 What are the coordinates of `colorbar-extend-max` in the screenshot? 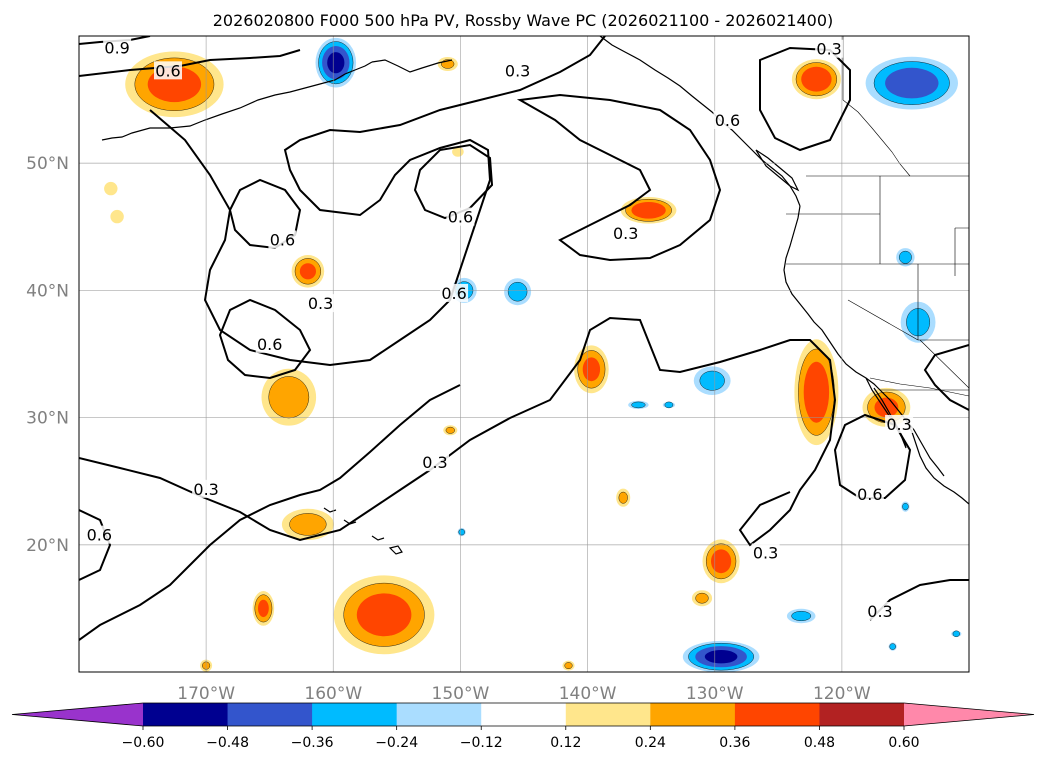 It's located at (969, 714).